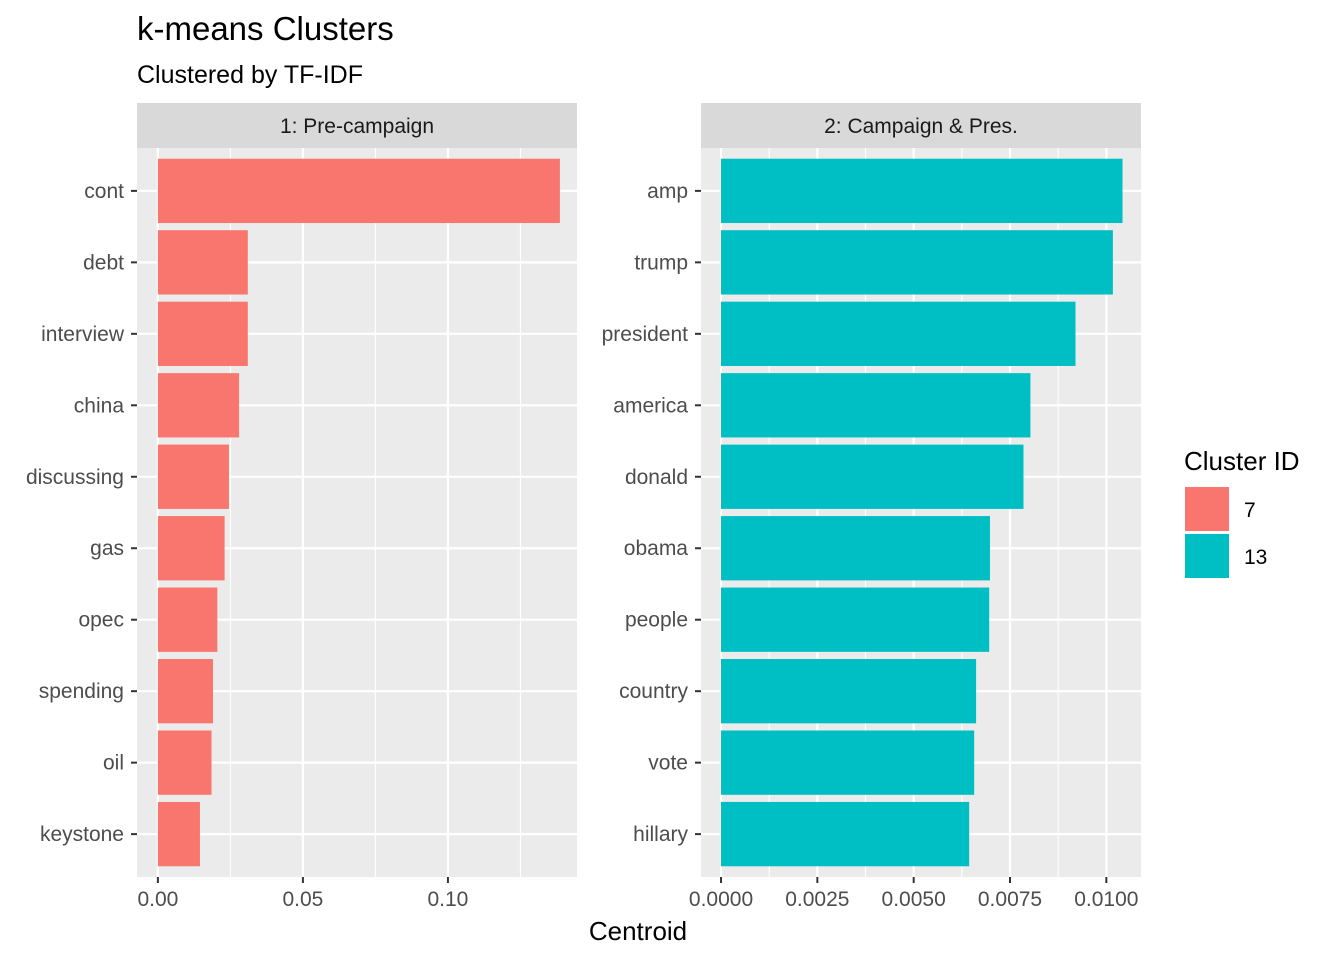  What do you see at coordinates (157, 899) in the screenshot?
I see `x-tick-label: 0.00` at bounding box center [157, 899].